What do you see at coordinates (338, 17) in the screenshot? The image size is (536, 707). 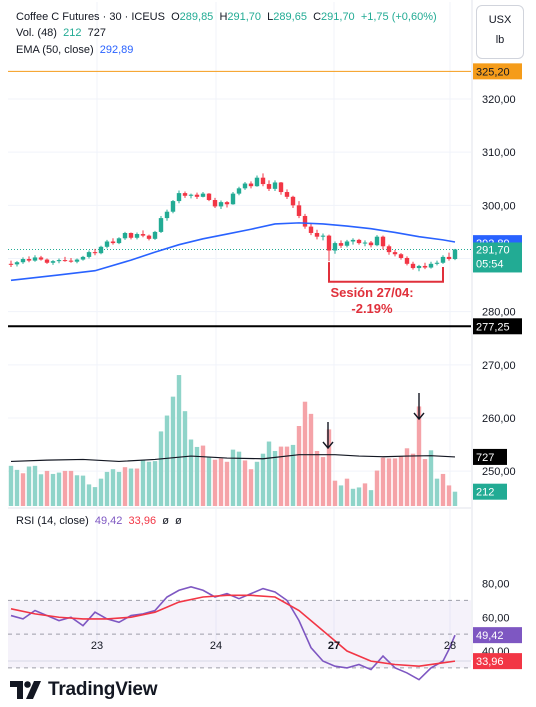 I see `ohlc-close-value: 291,70` at bounding box center [338, 17].